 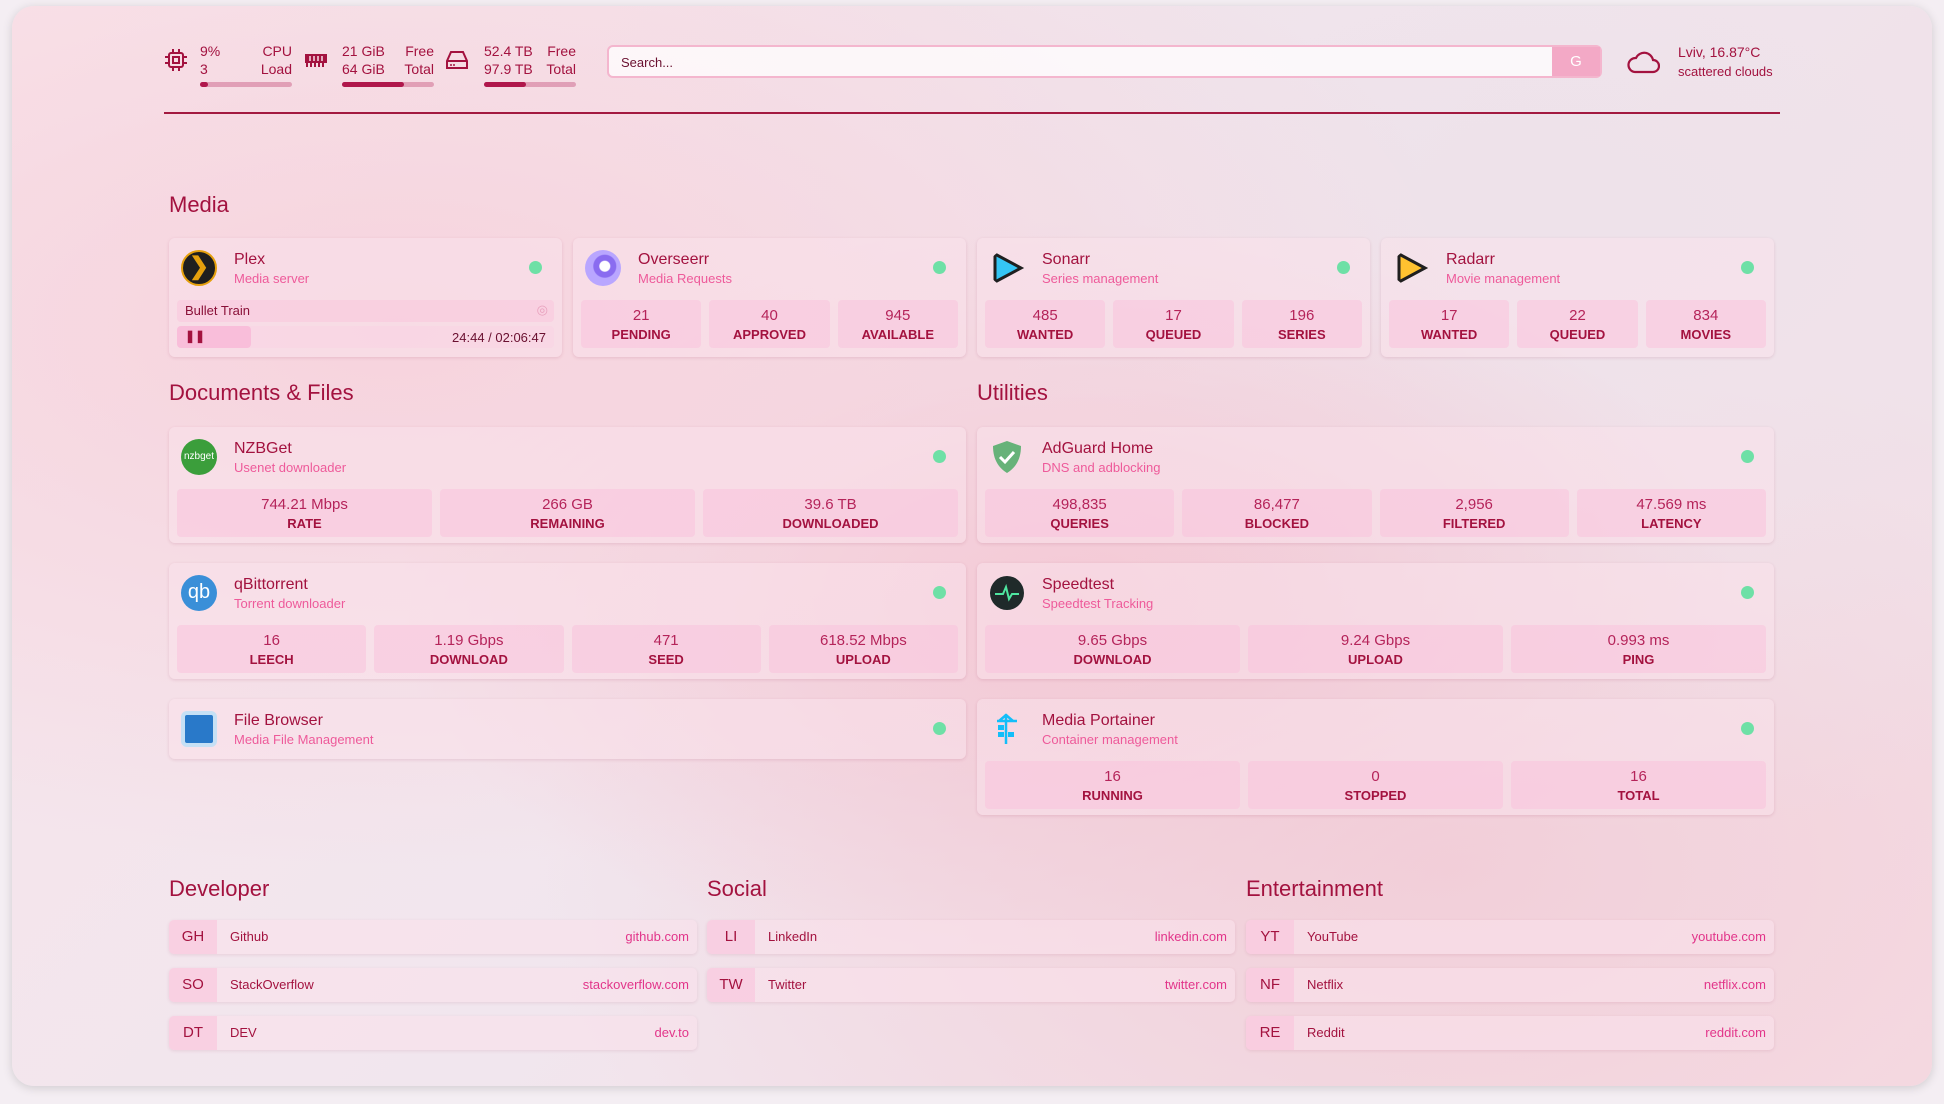 What do you see at coordinates (193, 1033) in the screenshot?
I see `bookmark-abbr: DT` at bounding box center [193, 1033].